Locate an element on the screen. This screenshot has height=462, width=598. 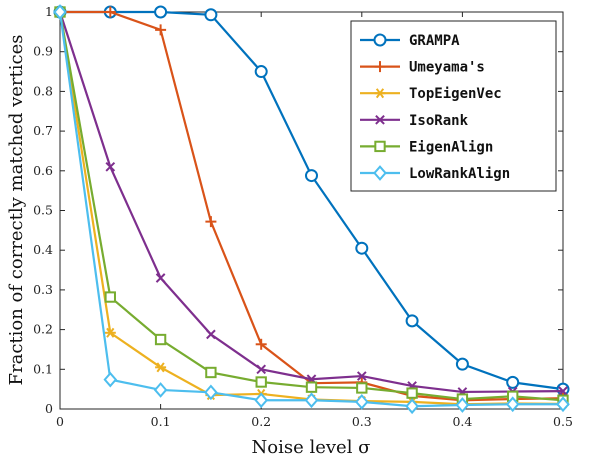
y-tick-label: 0.2 is located at coordinates (43, 329).